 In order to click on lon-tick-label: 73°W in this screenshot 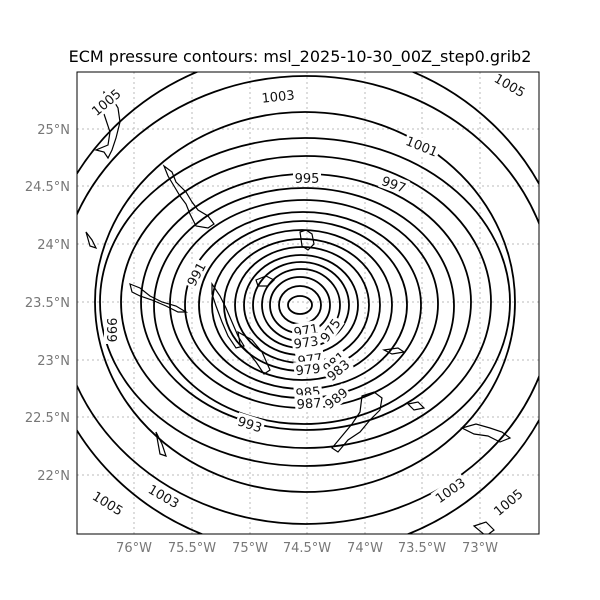, I will do `click(480, 548)`.